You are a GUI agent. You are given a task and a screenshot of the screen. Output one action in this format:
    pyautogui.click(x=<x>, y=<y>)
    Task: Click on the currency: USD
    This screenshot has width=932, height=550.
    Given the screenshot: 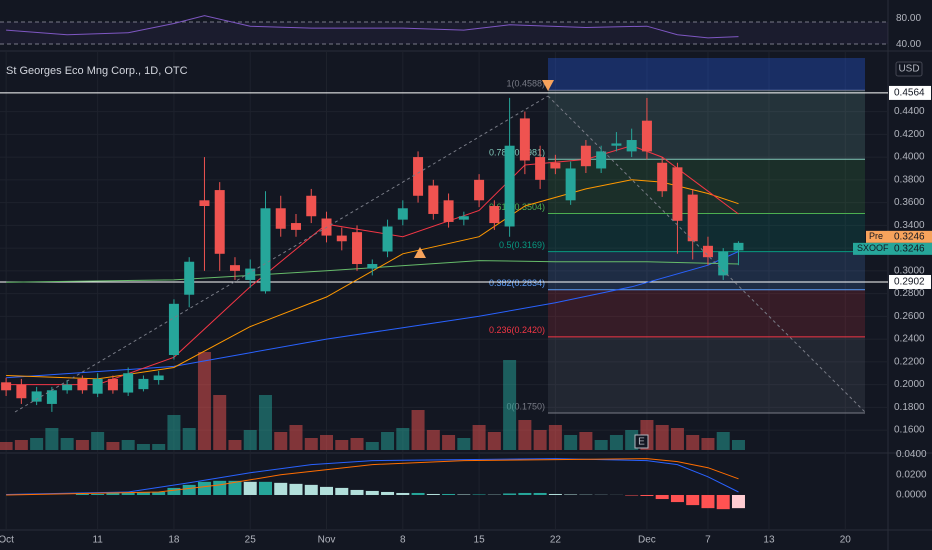 What is the action you would take?
    pyautogui.click(x=908, y=69)
    